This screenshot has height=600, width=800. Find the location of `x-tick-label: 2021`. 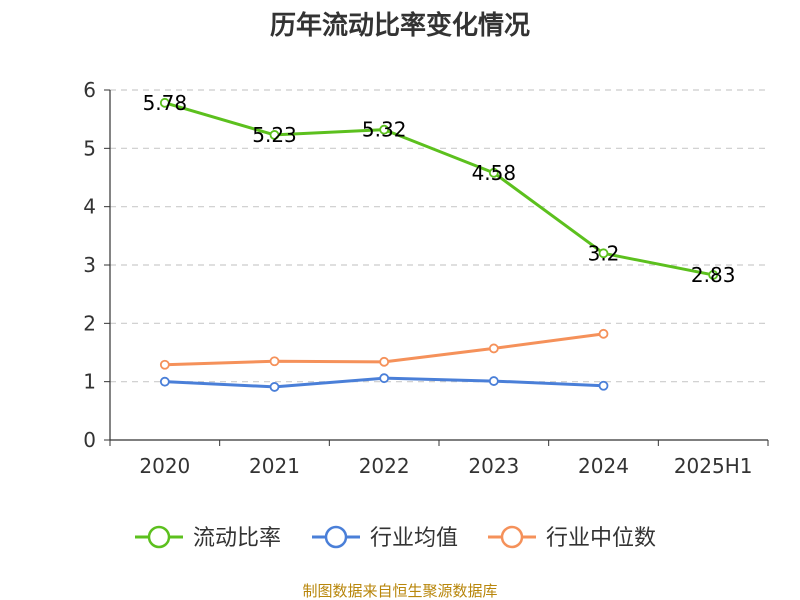

x-tick-label: 2021 is located at coordinates (274, 466).